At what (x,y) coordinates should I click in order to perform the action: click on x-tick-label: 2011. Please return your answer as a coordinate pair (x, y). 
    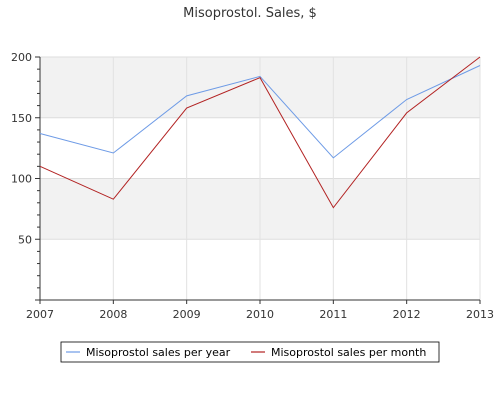
    Looking at the image, I should click on (333, 314).